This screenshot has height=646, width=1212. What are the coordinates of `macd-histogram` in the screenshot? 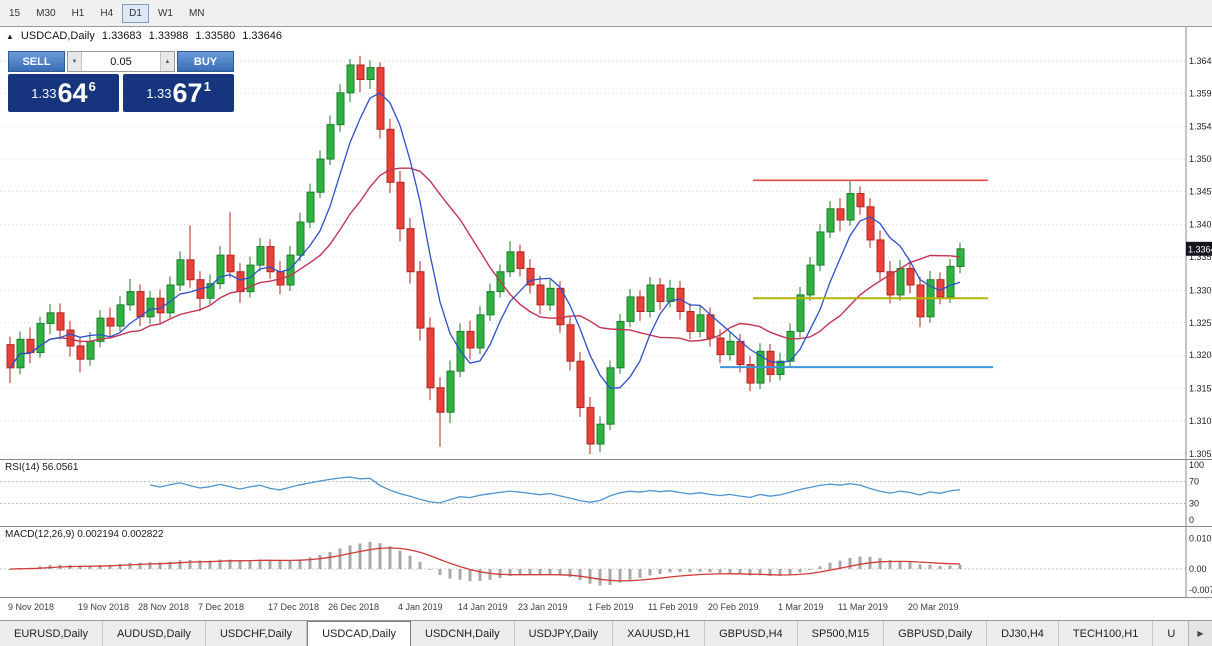 It's located at (485, 563).